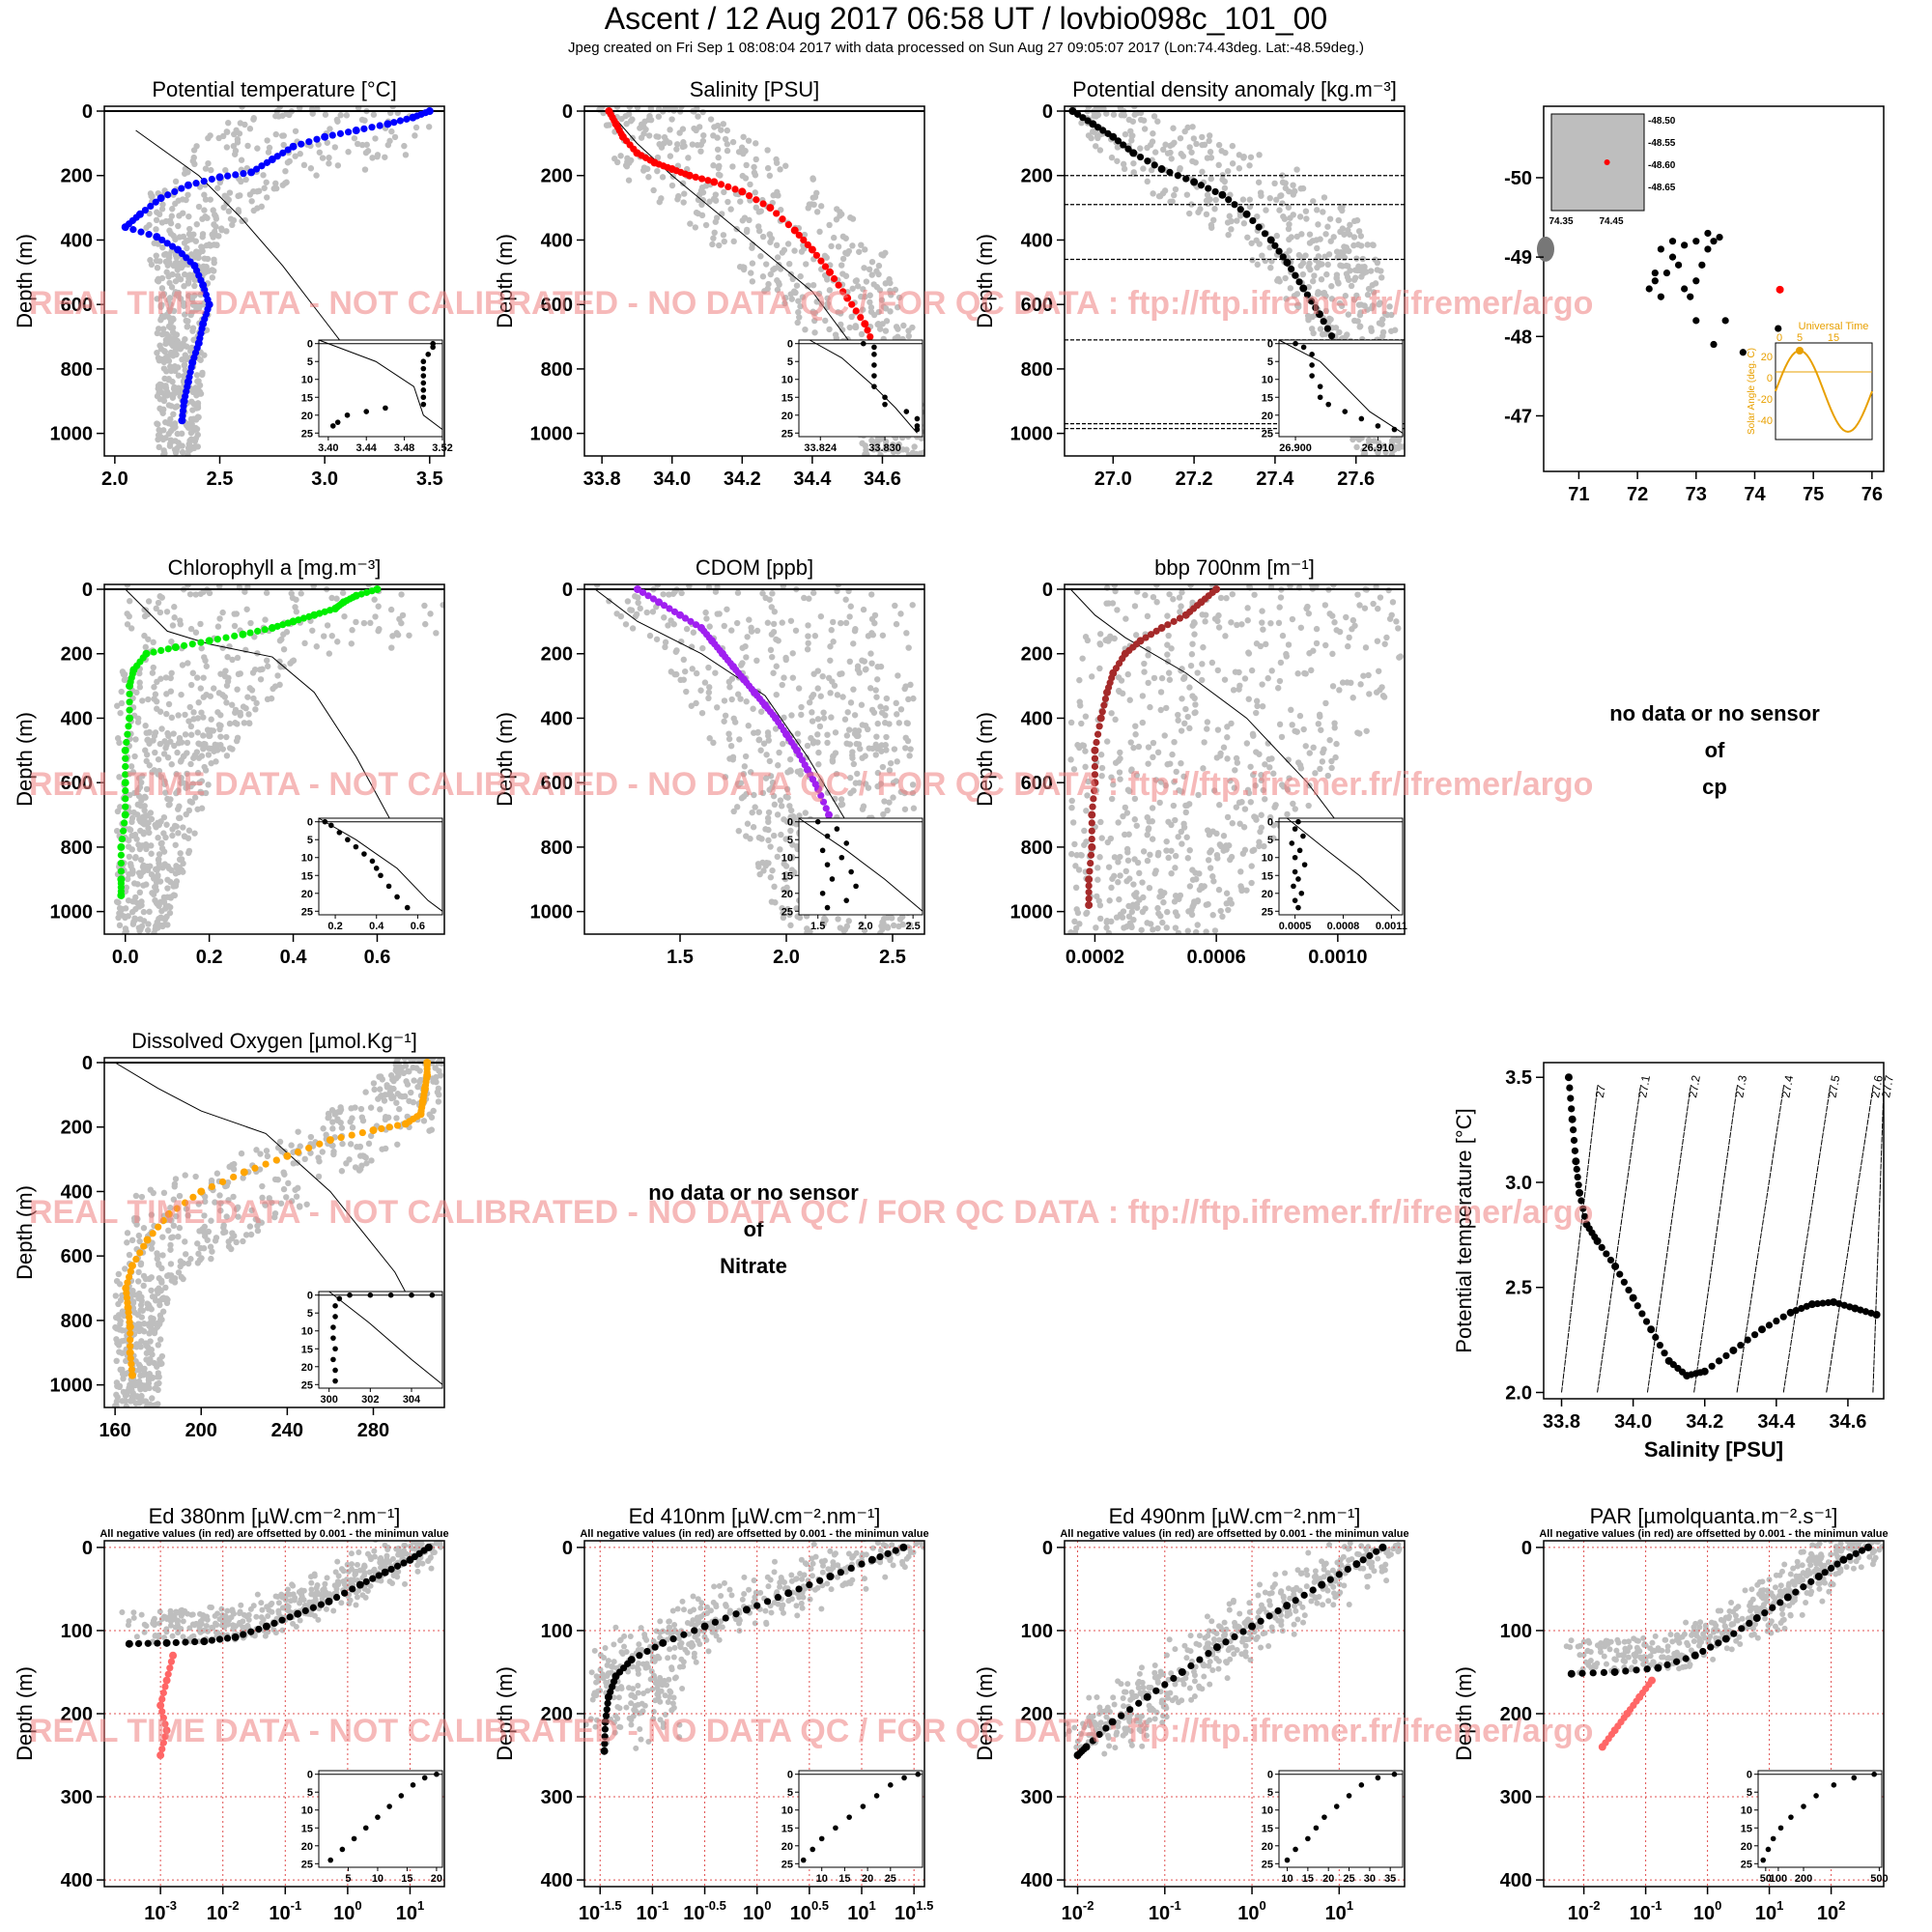  What do you see at coordinates (1356, 479) in the screenshot?
I see `x-tick-label: 27.6` at bounding box center [1356, 479].